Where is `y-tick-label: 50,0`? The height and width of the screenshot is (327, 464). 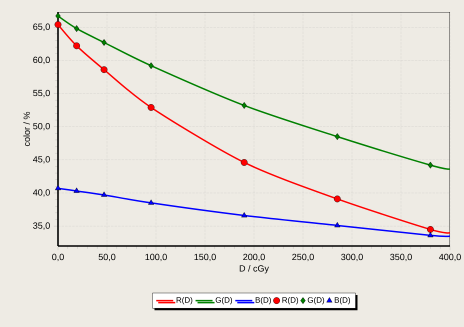
y-tick-label: 50,0 is located at coordinates (41, 126).